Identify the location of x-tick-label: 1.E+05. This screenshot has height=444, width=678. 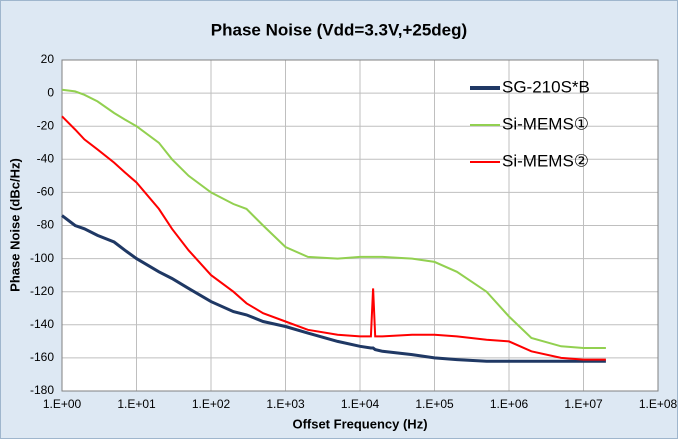
(434, 404).